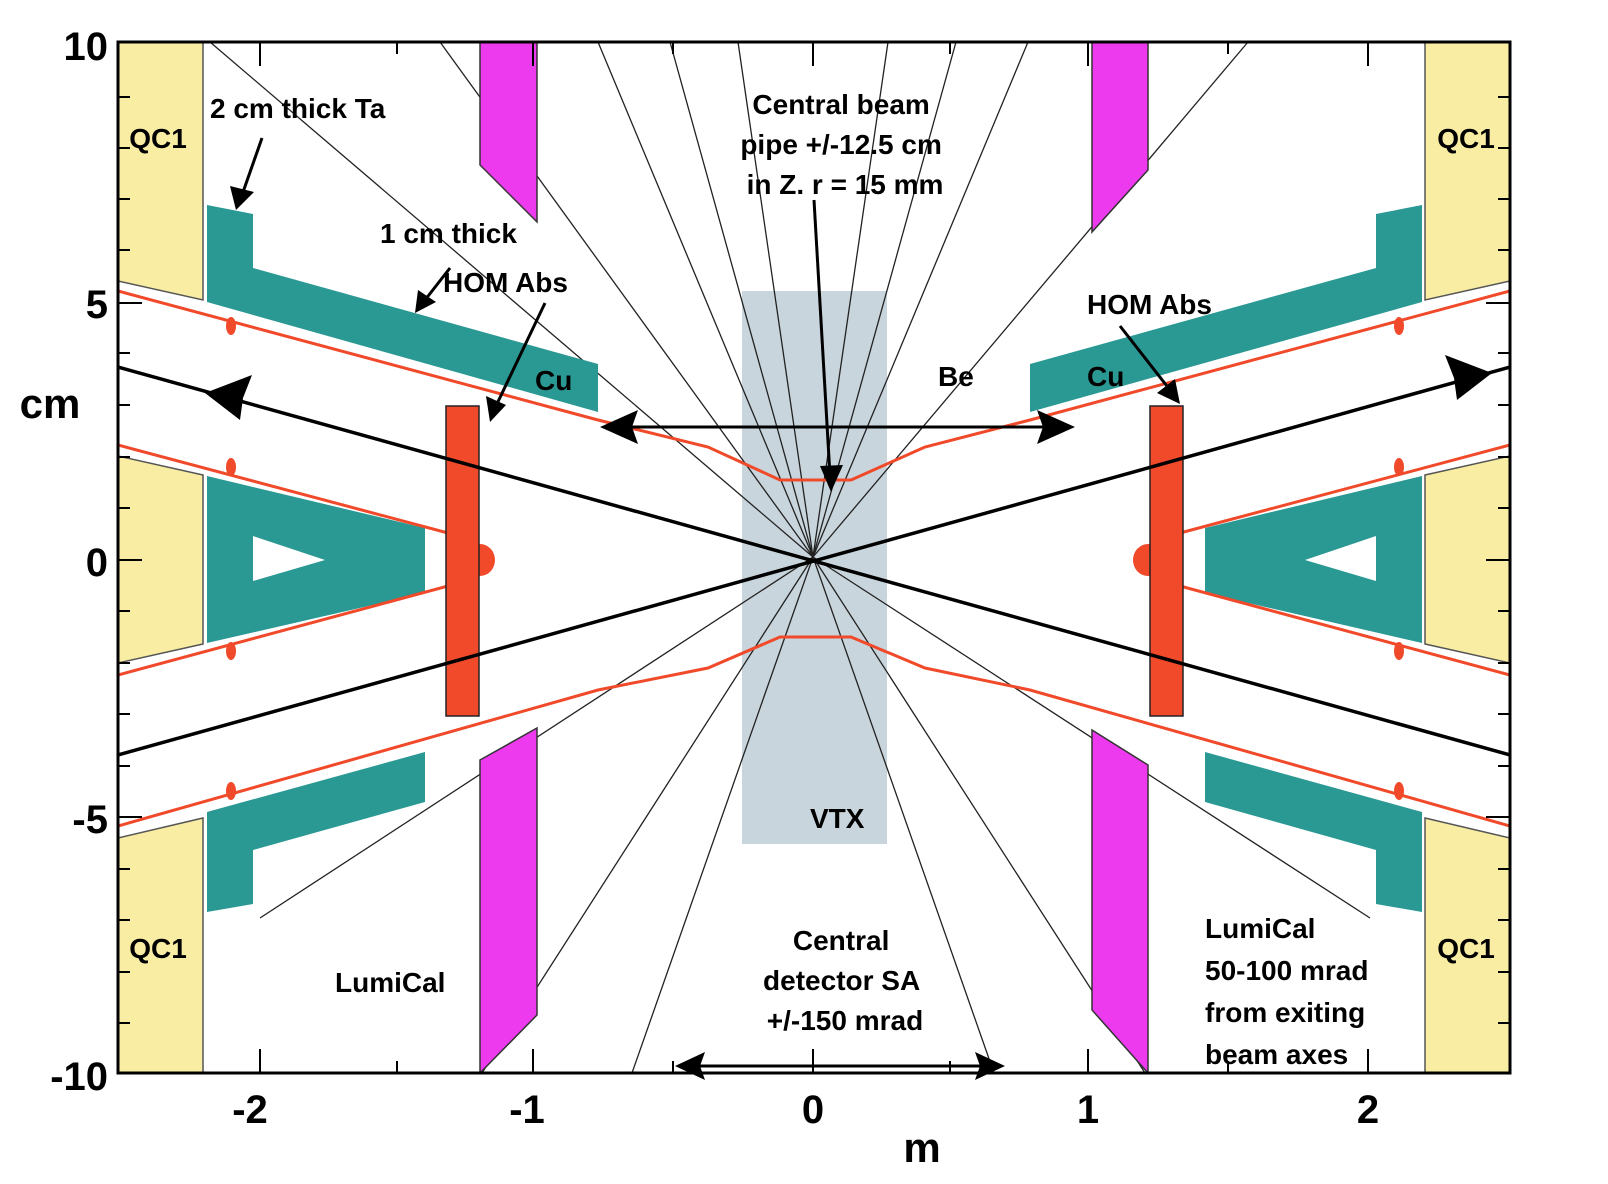  What do you see at coordinates (1368, 1110) in the screenshot?
I see `x-tick-label: 2` at bounding box center [1368, 1110].